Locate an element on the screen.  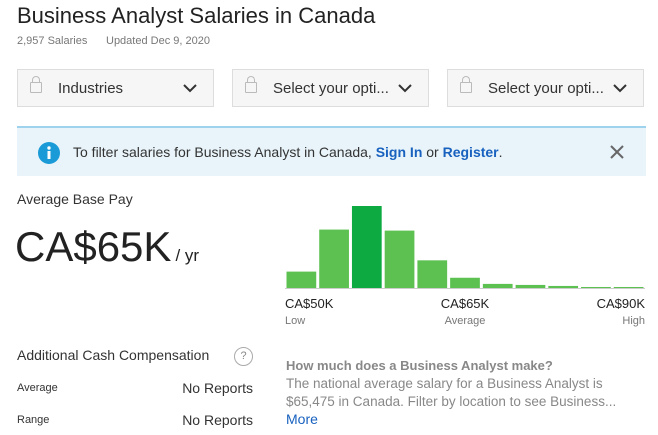
additional-title: Additional Cash Compensation is located at coordinates (113, 355).